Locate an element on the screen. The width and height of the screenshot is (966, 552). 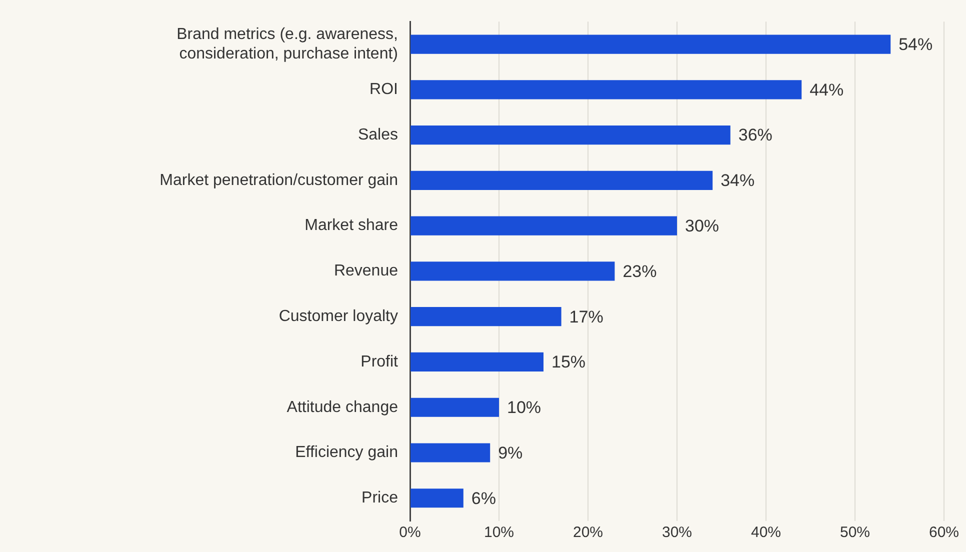
y-tick-label: Price is located at coordinates (380, 498).